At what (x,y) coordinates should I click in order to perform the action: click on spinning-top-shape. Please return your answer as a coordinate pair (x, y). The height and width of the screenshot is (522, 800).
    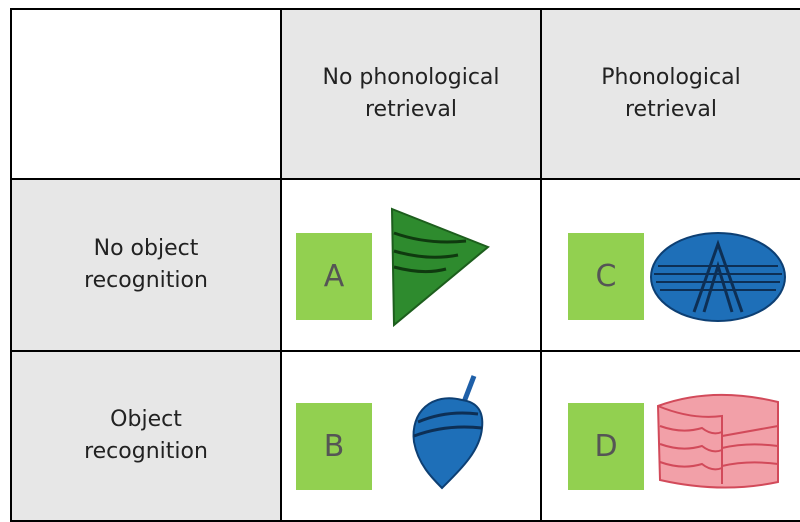
    Looking at the image, I should click on (448, 432).